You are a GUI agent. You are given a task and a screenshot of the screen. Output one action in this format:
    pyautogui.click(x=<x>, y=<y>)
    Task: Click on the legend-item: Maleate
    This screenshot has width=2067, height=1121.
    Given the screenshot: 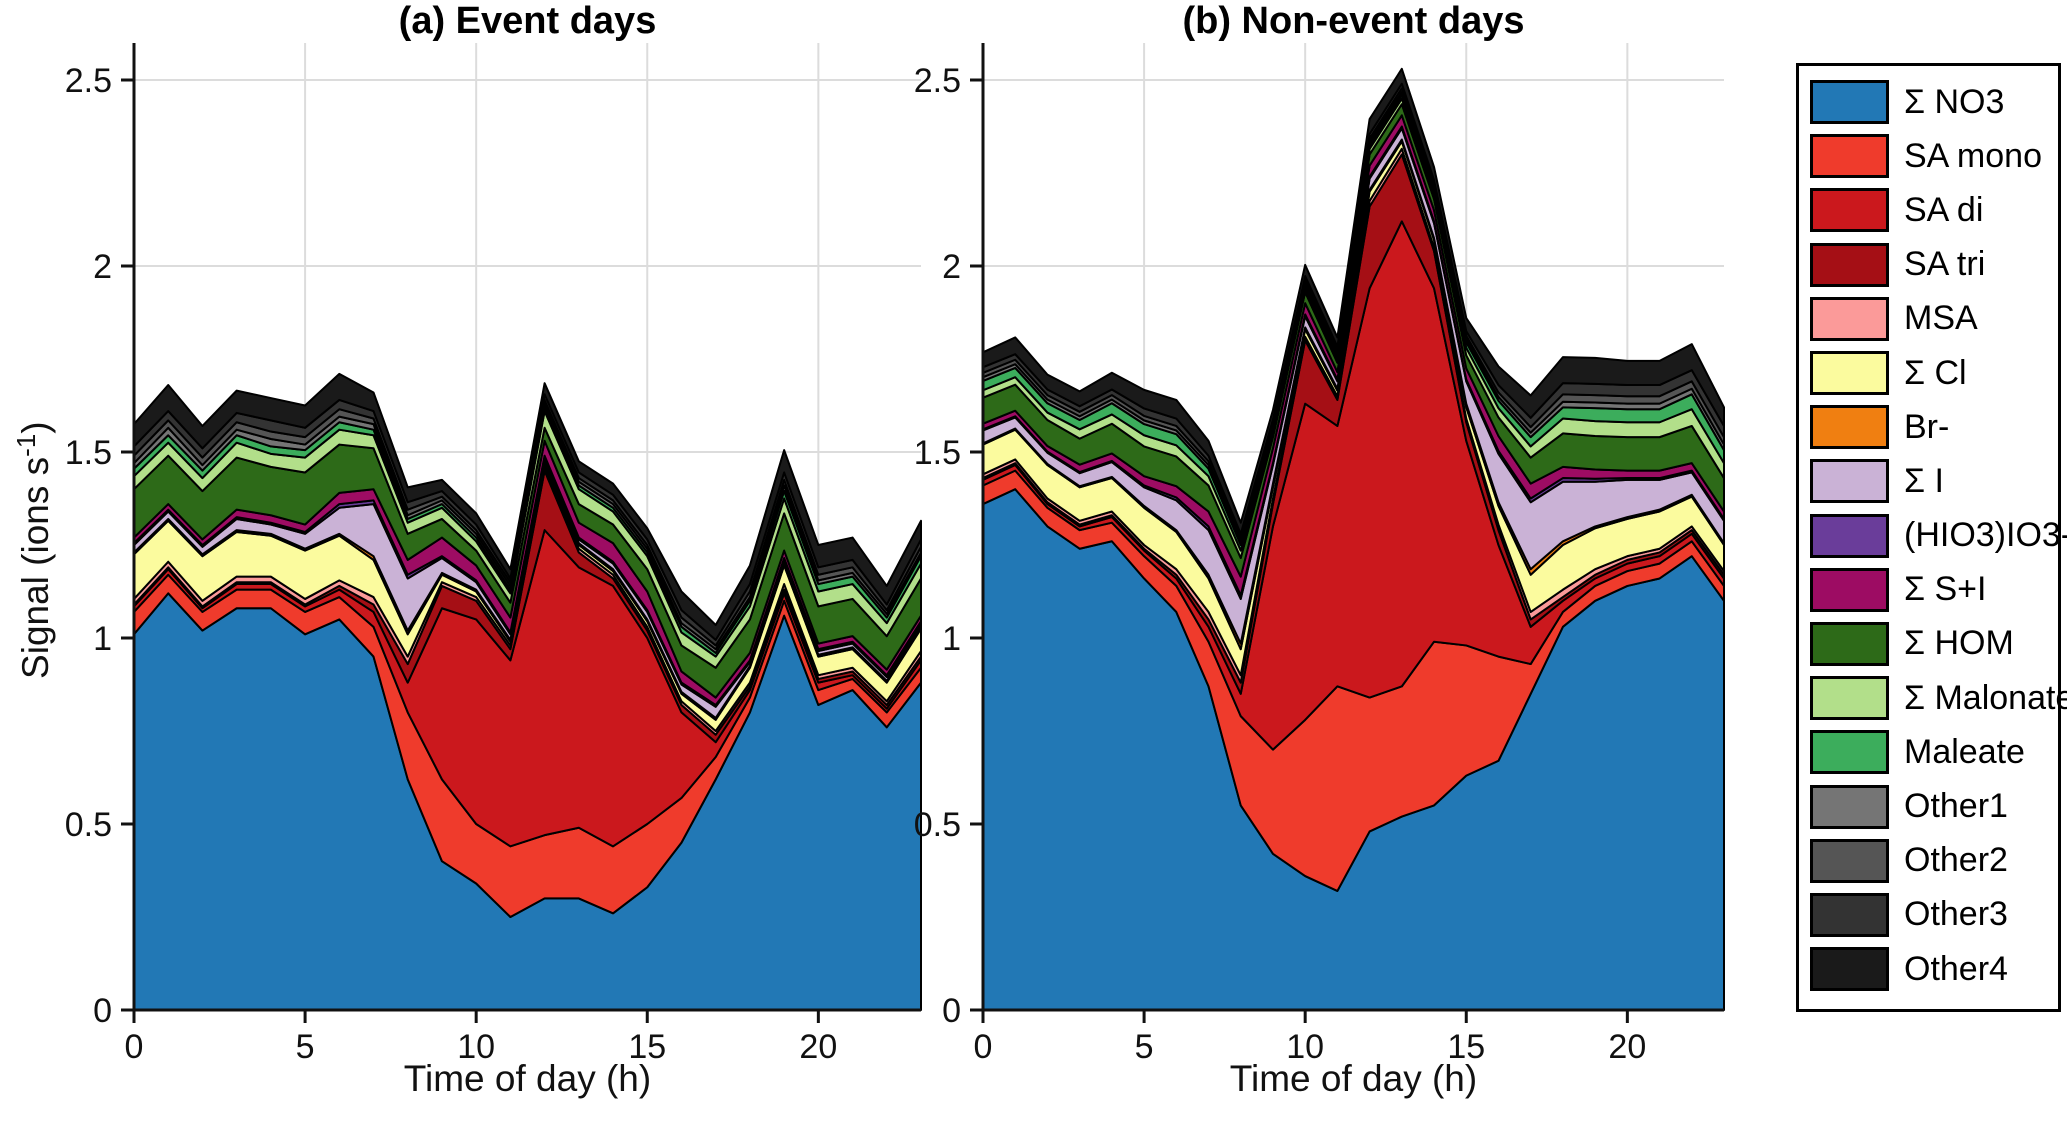 What is the action you would take?
    pyautogui.click(x=1934, y=752)
    